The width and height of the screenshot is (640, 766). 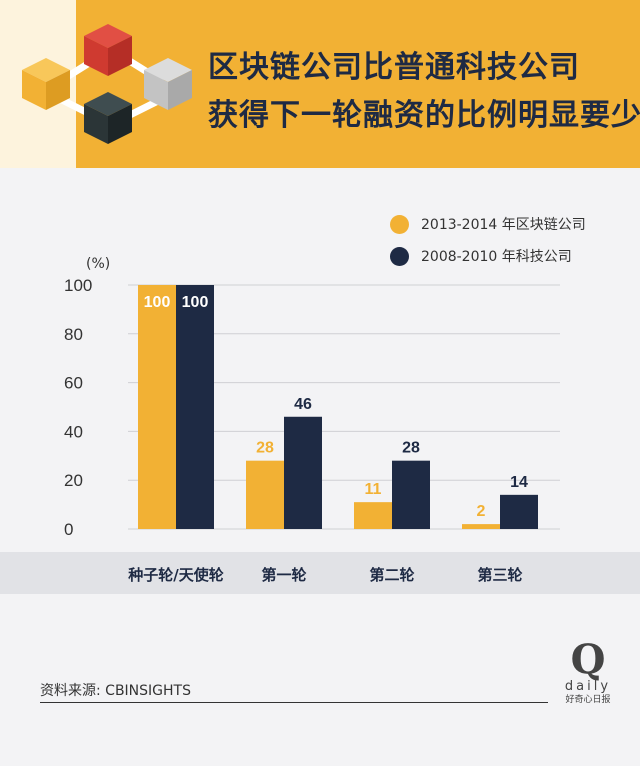 What do you see at coordinates (175, 575) in the screenshot?
I see `x-category-label: 种子轮/天使轮` at bounding box center [175, 575].